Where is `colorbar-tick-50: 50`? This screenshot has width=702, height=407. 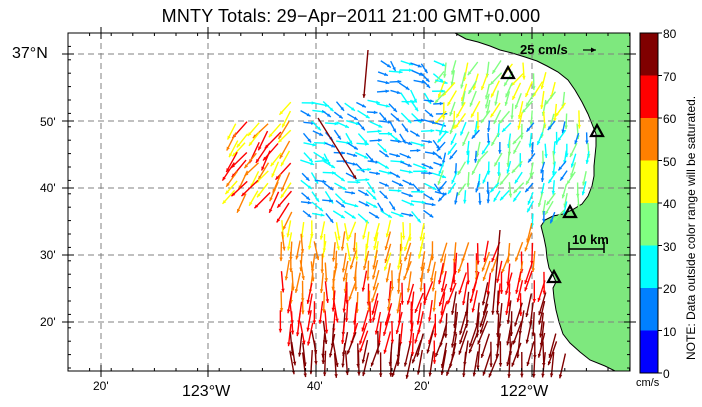 colorbar-tick-50: 50 is located at coordinates (670, 162).